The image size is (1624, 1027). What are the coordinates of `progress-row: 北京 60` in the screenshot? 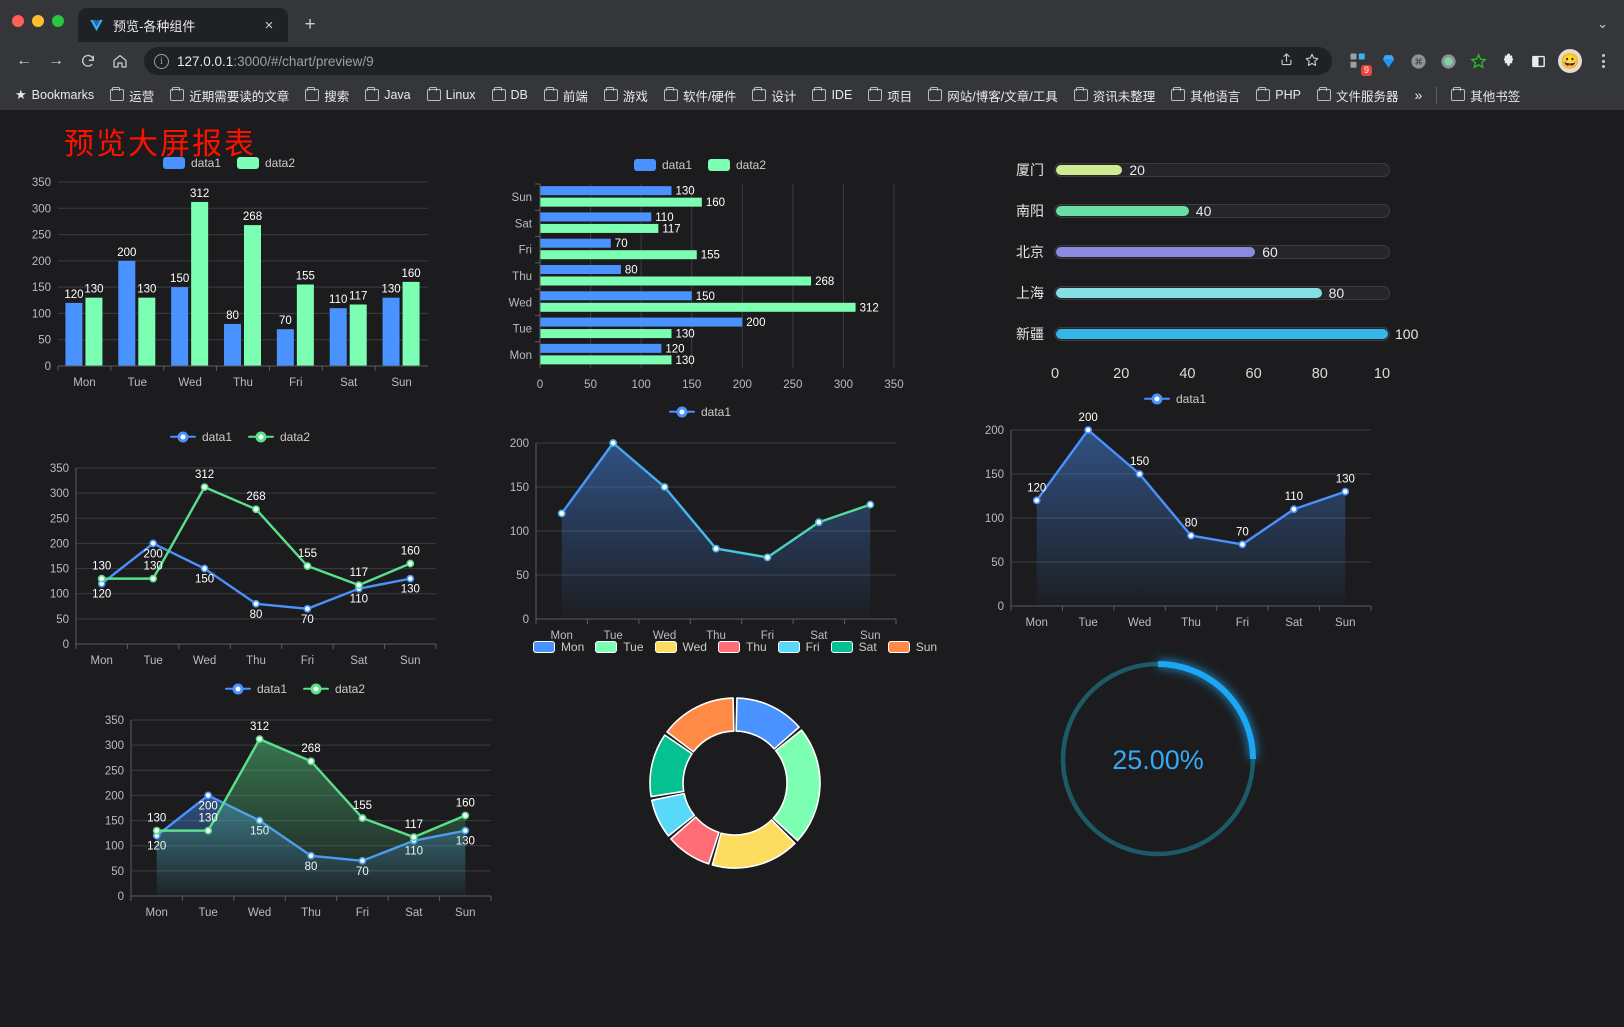 It's located at (1195, 252).